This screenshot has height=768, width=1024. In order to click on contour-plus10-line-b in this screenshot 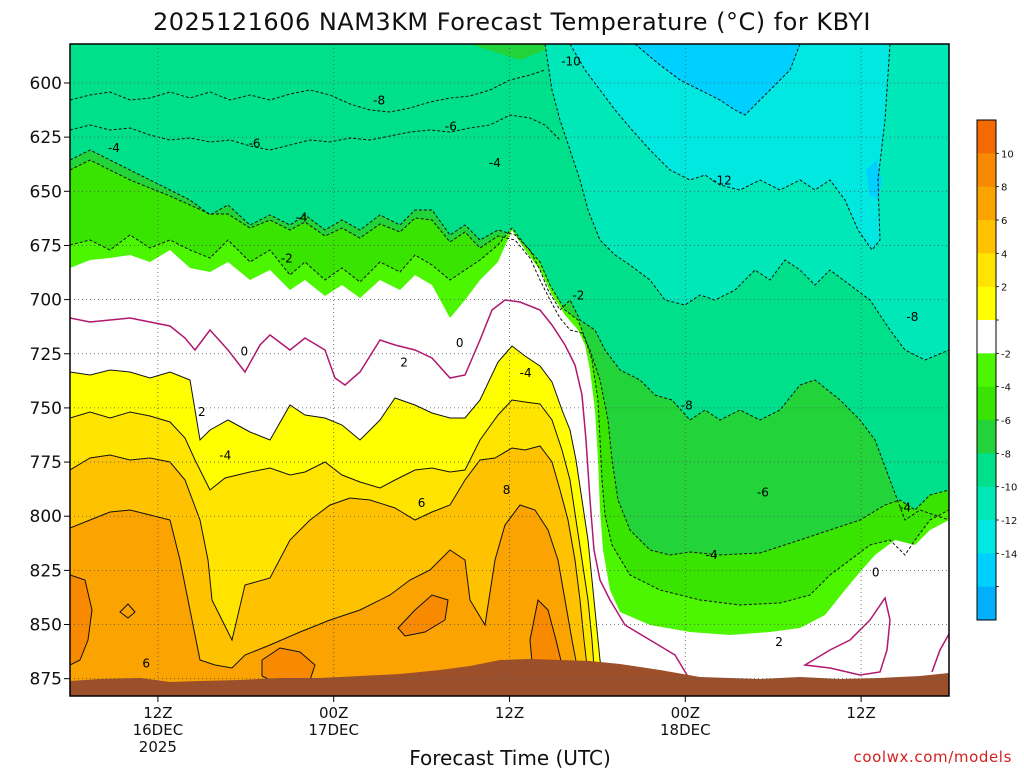, I will do `click(288, 666)`.